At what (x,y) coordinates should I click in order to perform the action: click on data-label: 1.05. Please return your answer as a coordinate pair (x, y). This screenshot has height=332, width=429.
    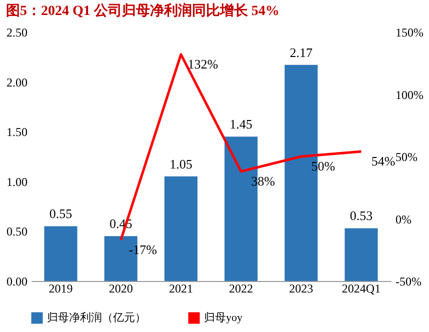
    Looking at the image, I should click on (181, 164).